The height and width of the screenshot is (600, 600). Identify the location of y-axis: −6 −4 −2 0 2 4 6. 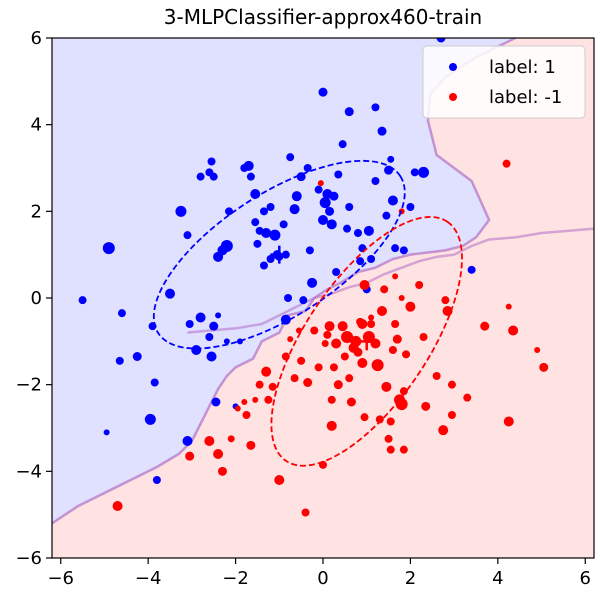
(33, 298).